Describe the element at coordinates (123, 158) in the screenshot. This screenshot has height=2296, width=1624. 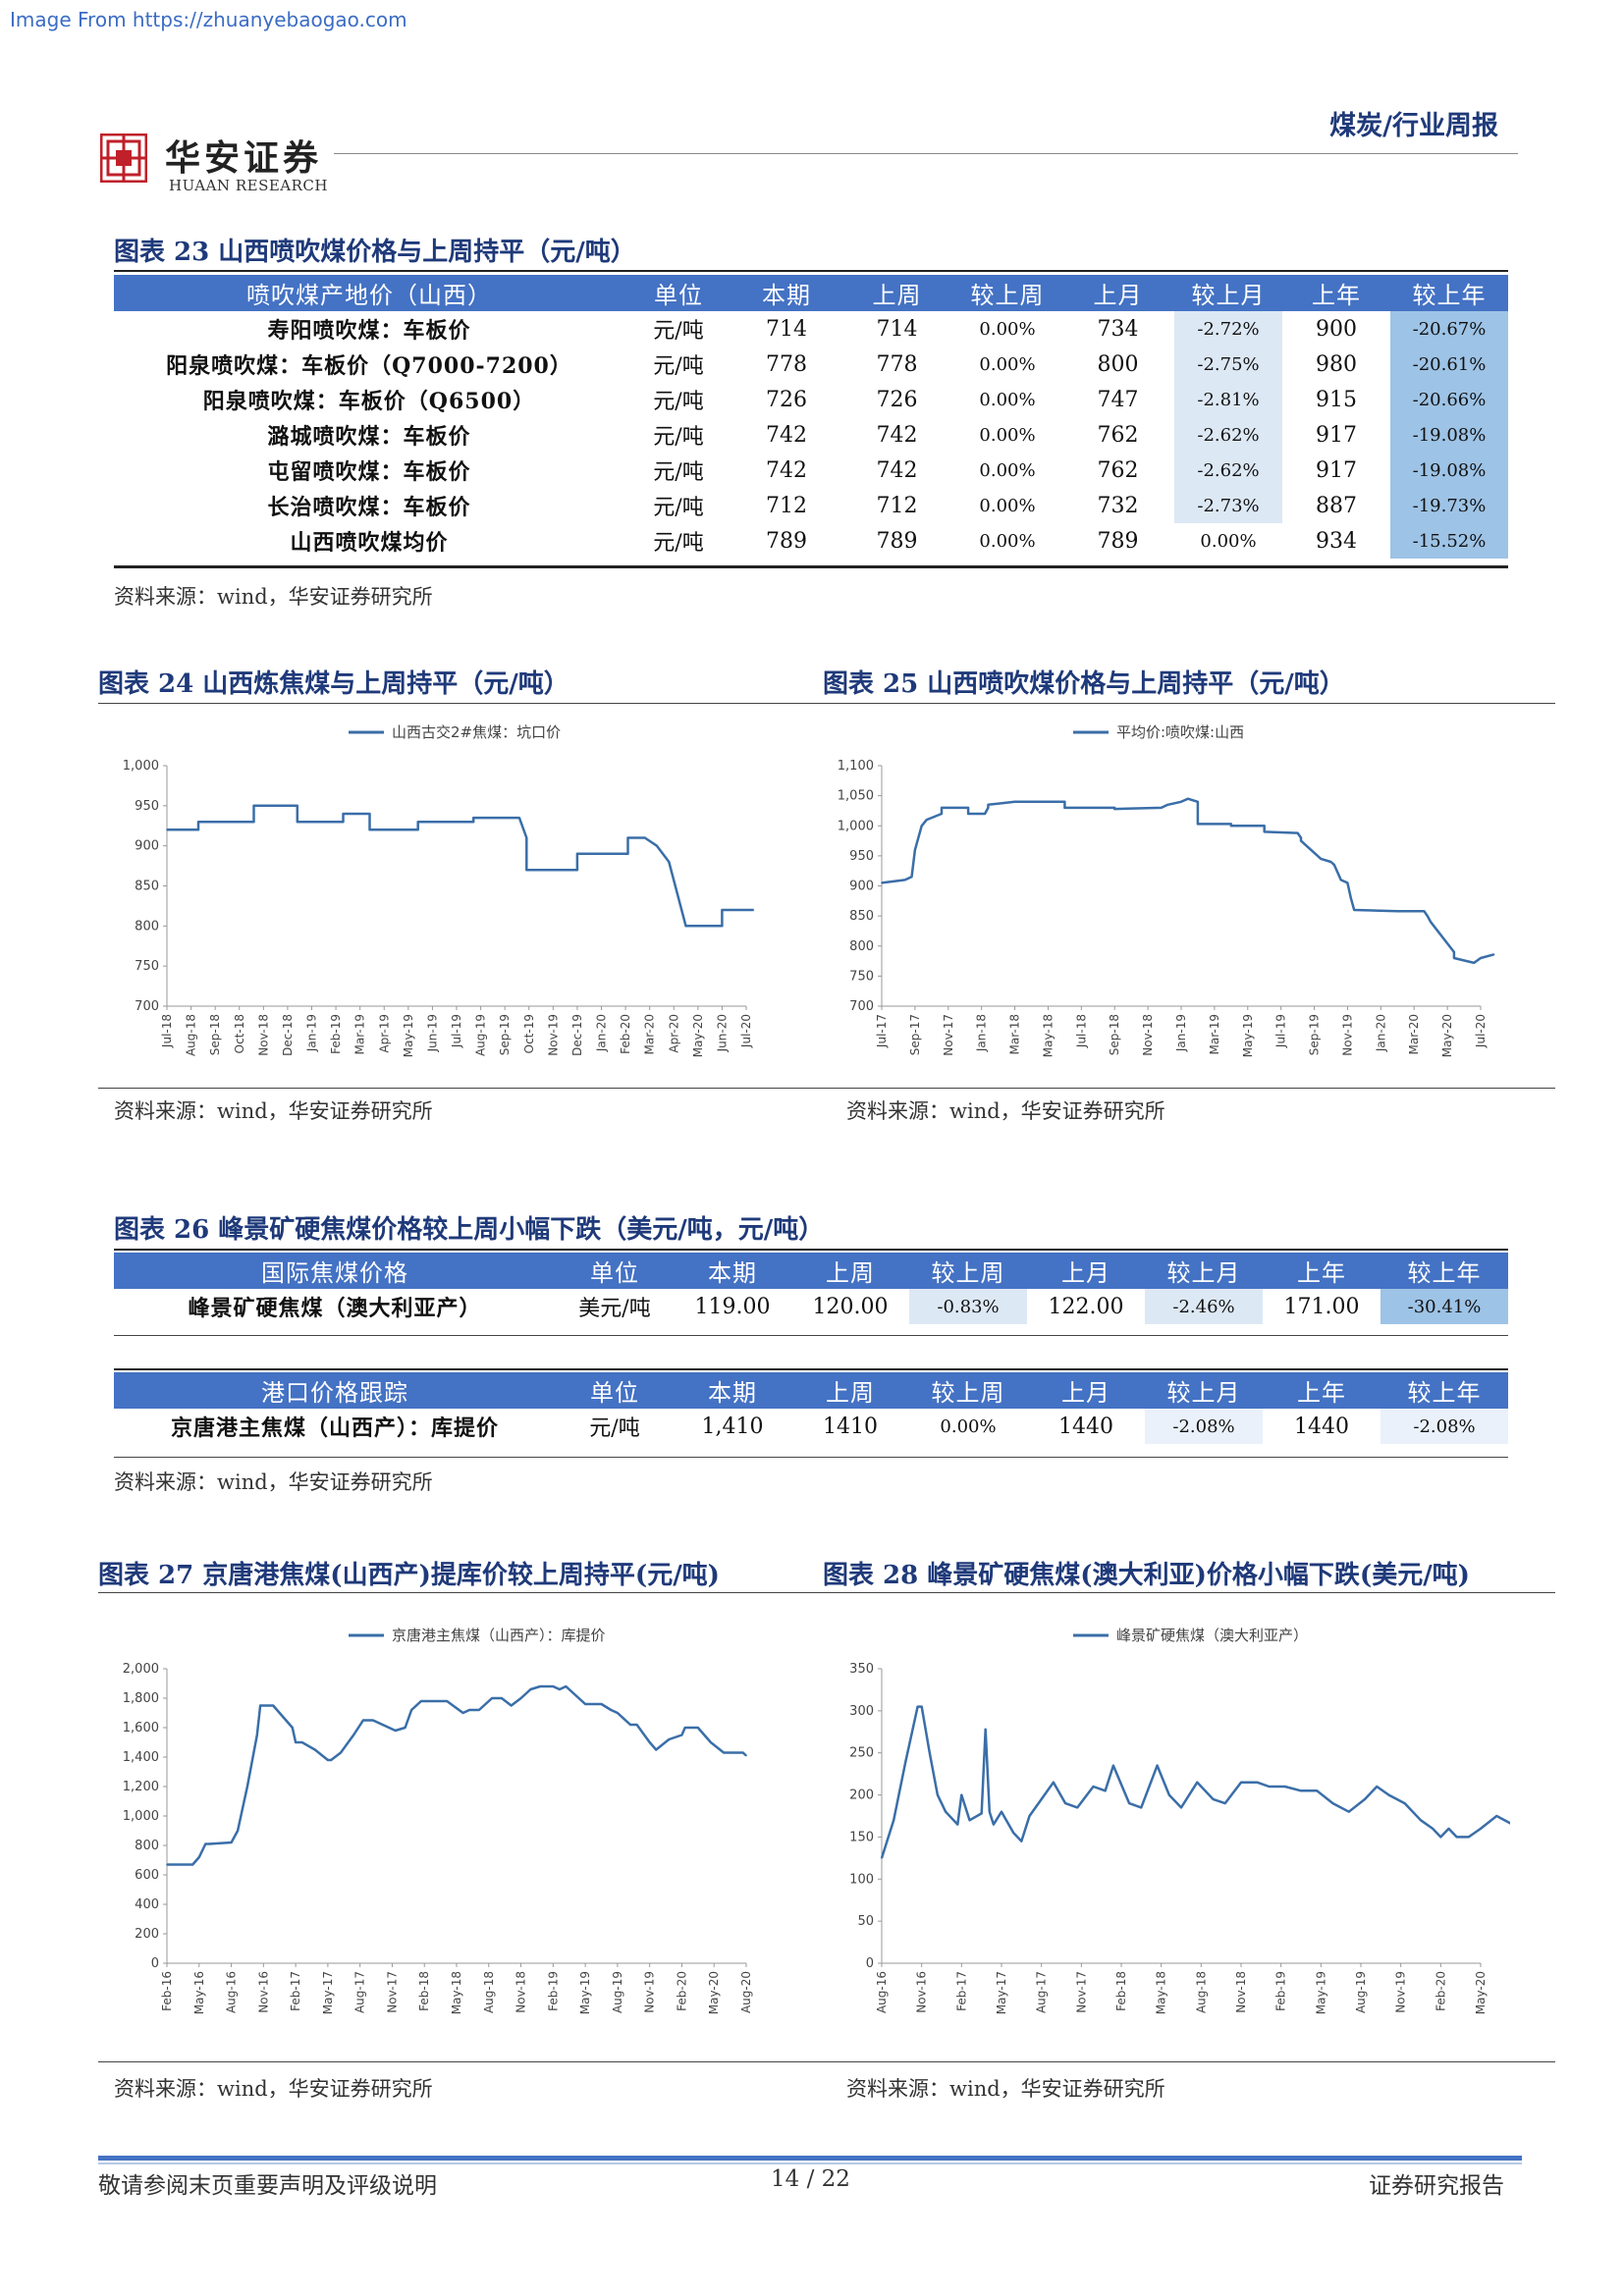
I see `huaan-logo-icon` at that location.